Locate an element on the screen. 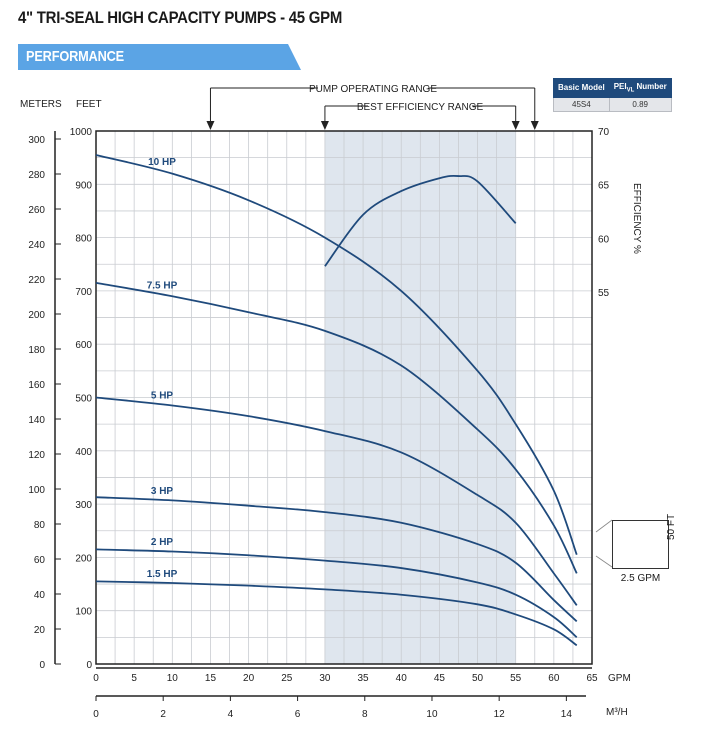 This screenshot has width=714, height=748. model-table: Basic Model PEIVL Number 45S4 0.89 is located at coordinates (612, 95).